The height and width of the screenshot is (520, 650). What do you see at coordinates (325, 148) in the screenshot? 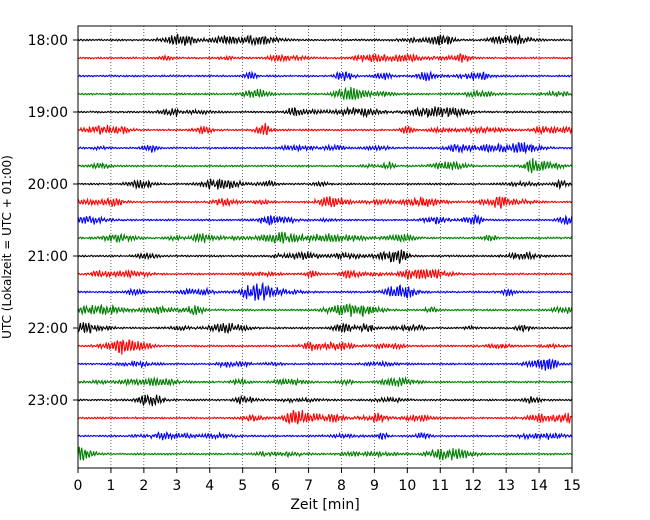
I see `trace-19:30` at bounding box center [325, 148].